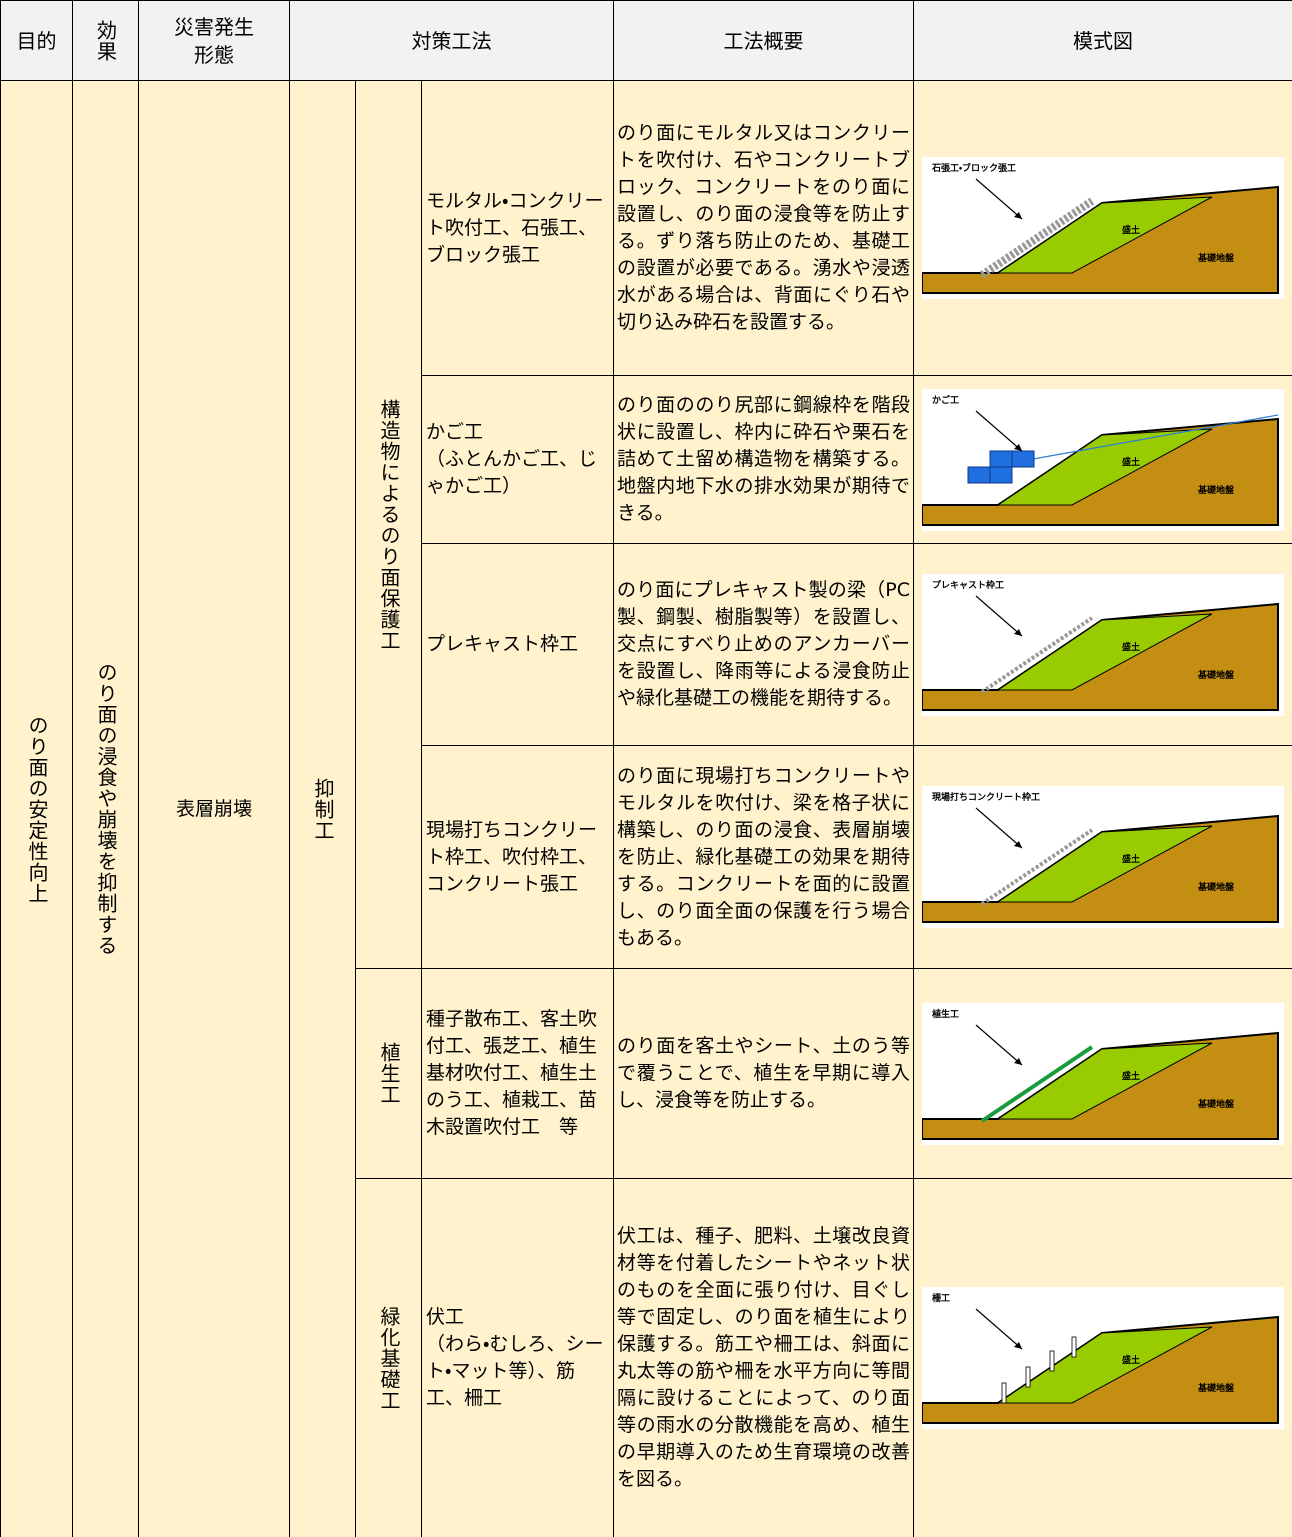 Image resolution: width=1292 pixels, height=1537 pixels. I want to click on header-row: 目的 効果 災害発生 形態 対策工法 工法概要 模式図, so click(646, 40).